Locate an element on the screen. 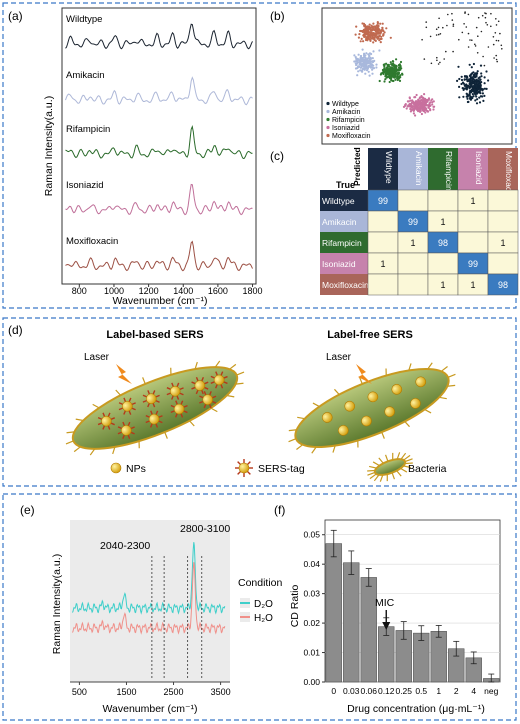 The height and width of the screenshot is (724, 520). legend-entry: Isoniazid is located at coordinates (346, 128).